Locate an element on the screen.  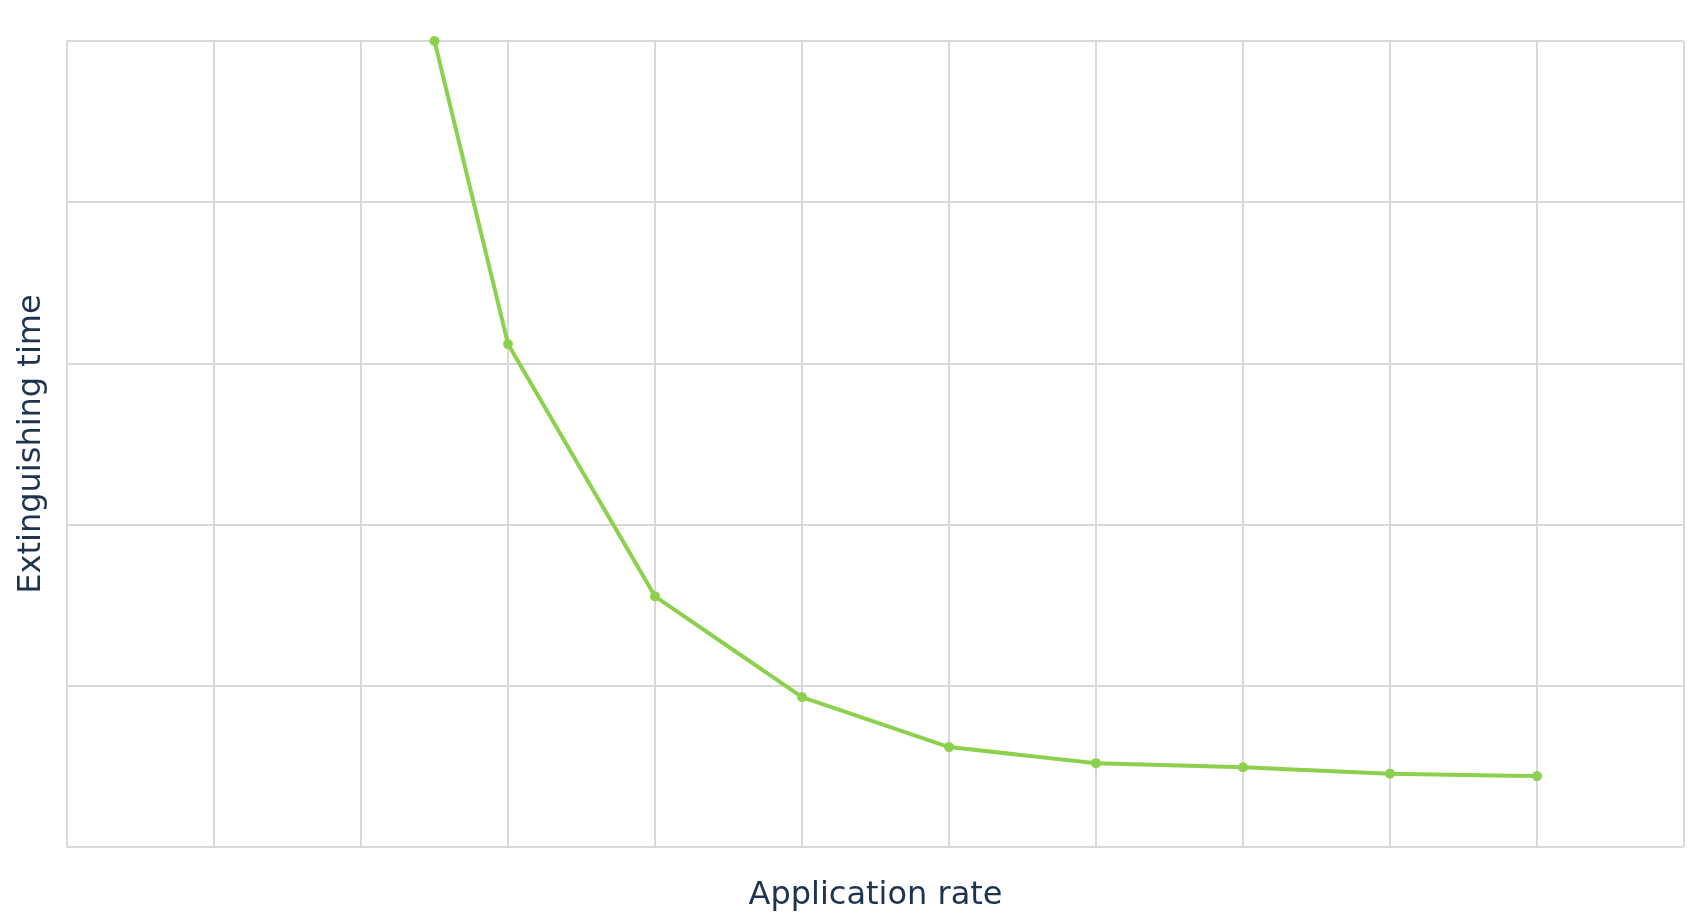
x-axis-title: Application rate is located at coordinates (875, 893).